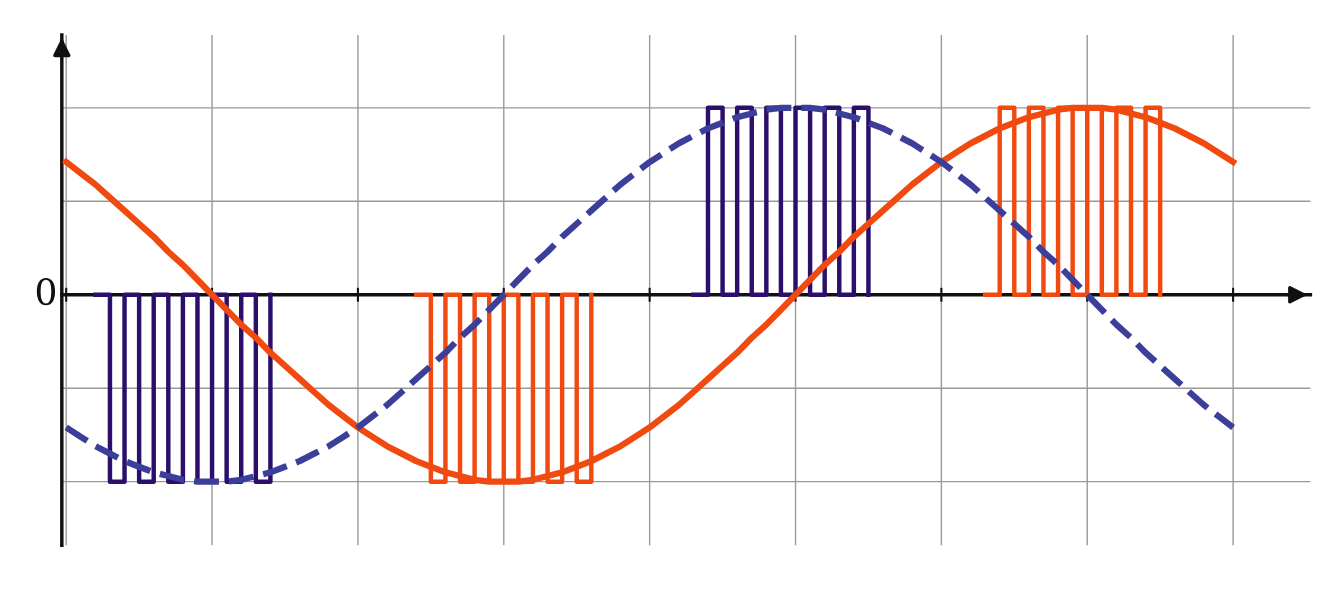 The width and height of the screenshot is (1344, 592). I want to click on text: 0, so click(46, 291).